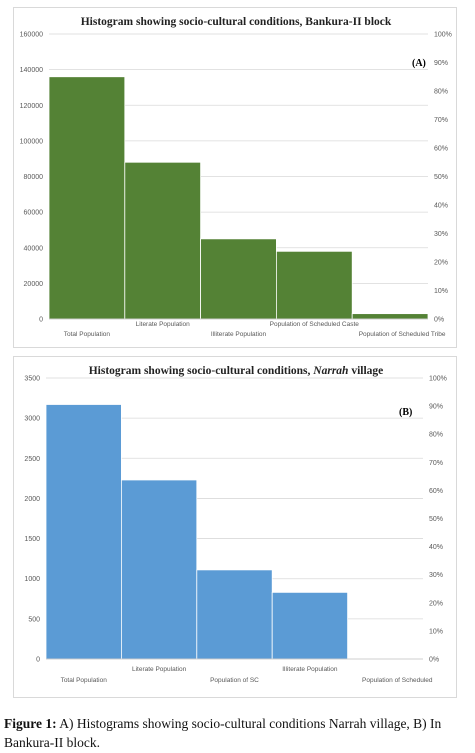 The height and width of the screenshot is (753, 475). What do you see at coordinates (434, 660) in the screenshot?
I see `chart-b-y2-tick: 0%` at bounding box center [434, 660].